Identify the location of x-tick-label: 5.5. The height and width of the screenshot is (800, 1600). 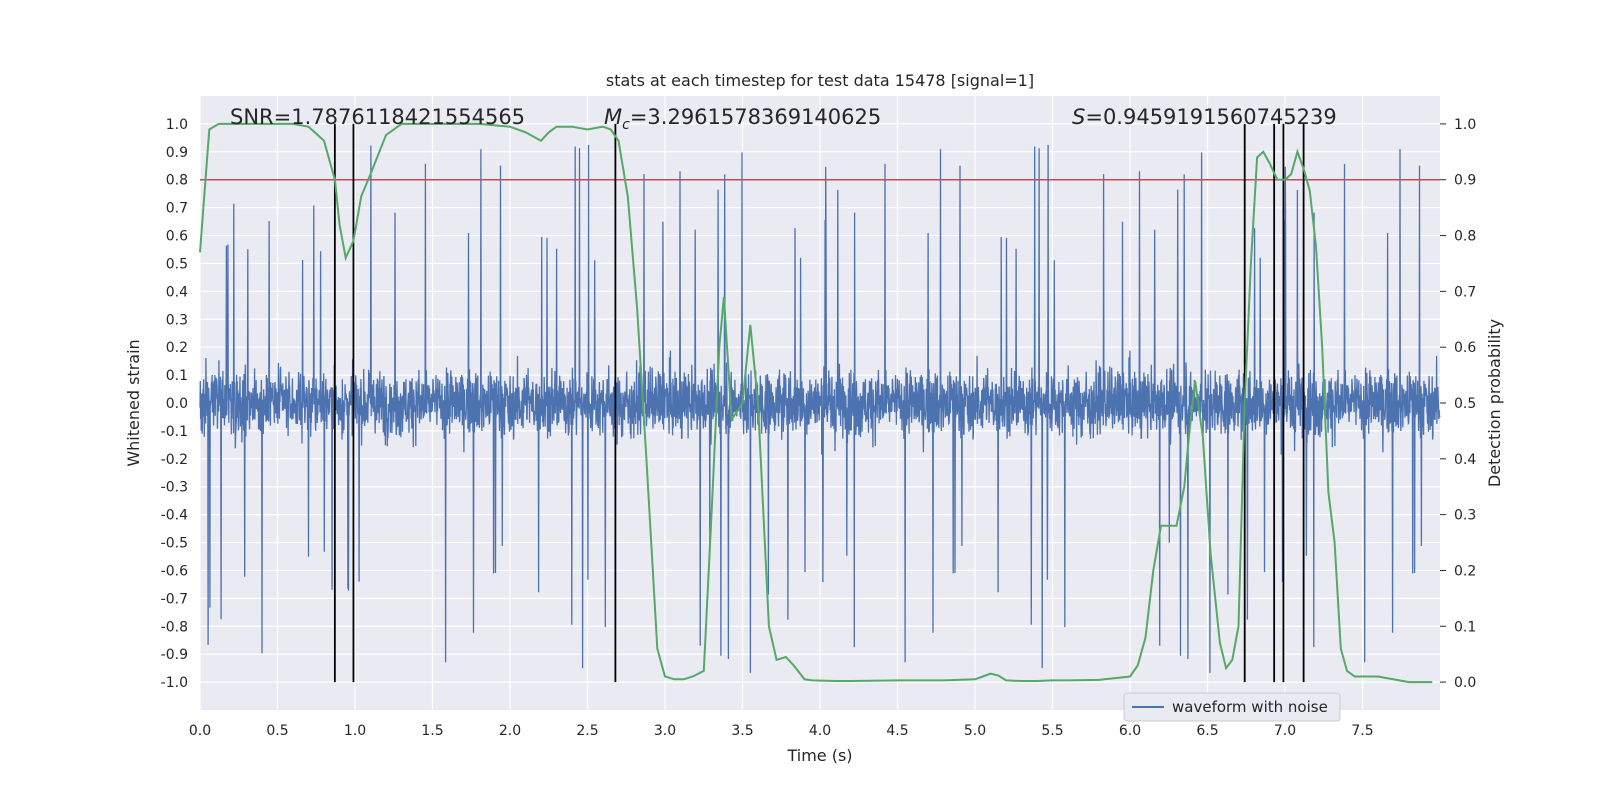
(1052, 731).